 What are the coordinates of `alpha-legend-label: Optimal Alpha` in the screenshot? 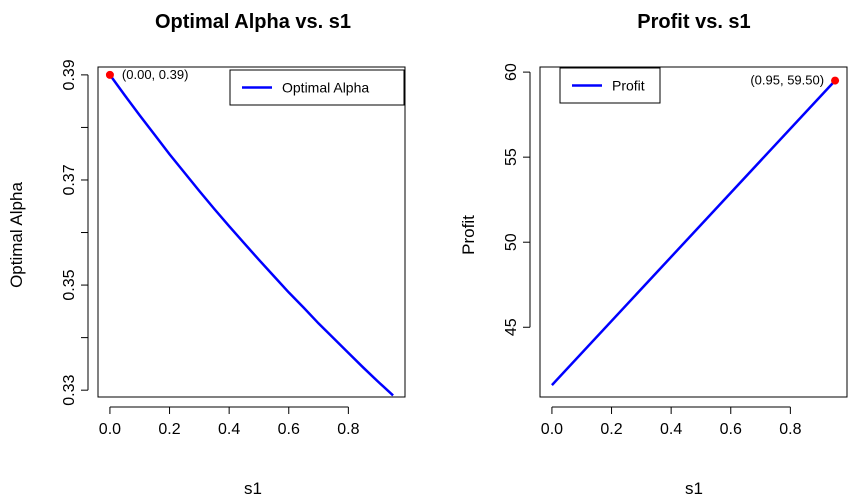 It's located at (325, 88).